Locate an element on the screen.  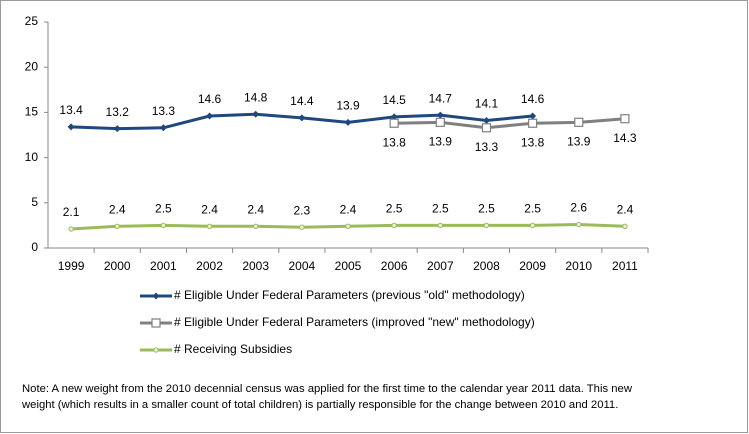
y-tick-label: 15 is located at coordinates (32, 112).